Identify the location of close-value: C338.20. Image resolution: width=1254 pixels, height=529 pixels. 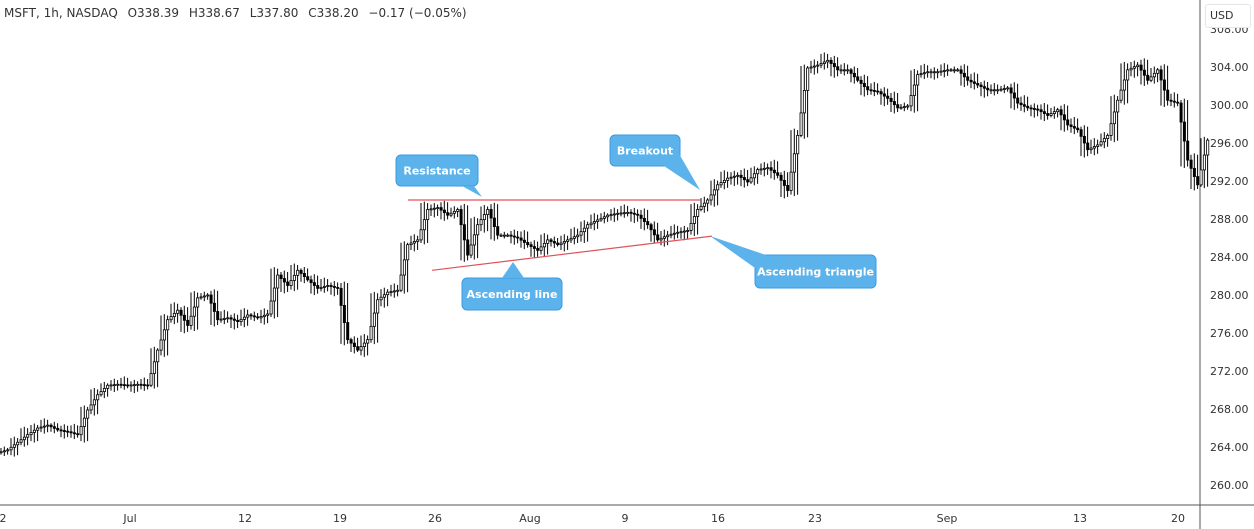
(333, 13).